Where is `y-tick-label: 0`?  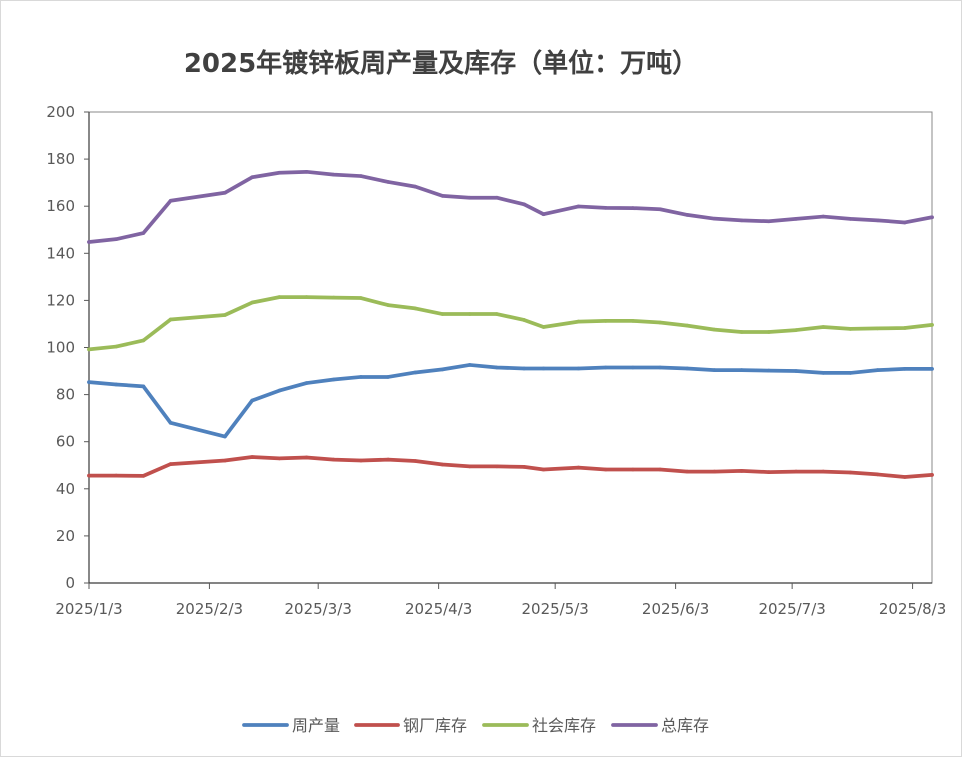 y-tick-label: 0 is located at coordinates (70, 583).